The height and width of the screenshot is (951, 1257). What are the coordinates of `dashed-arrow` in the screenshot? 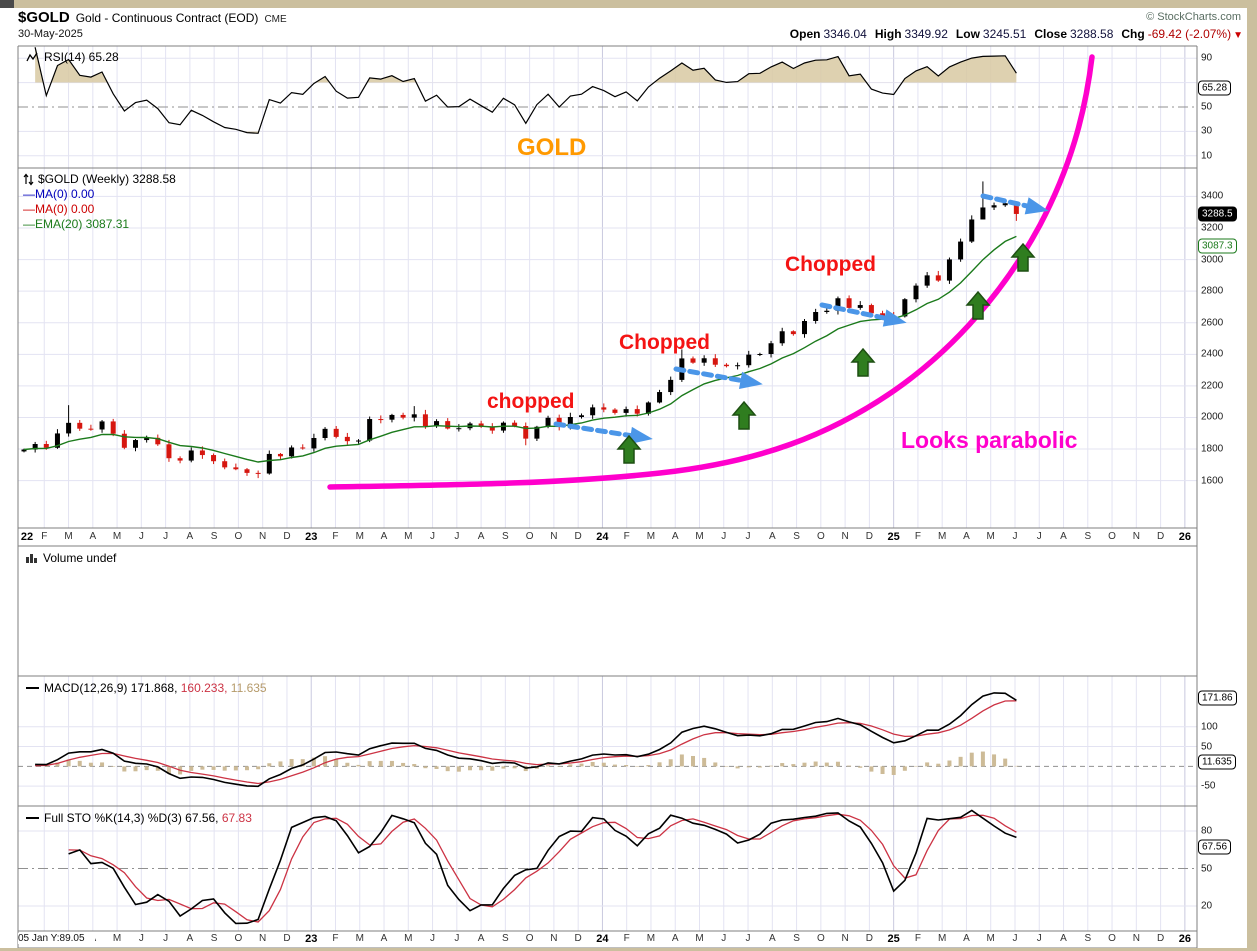 It's located at (713, 375).